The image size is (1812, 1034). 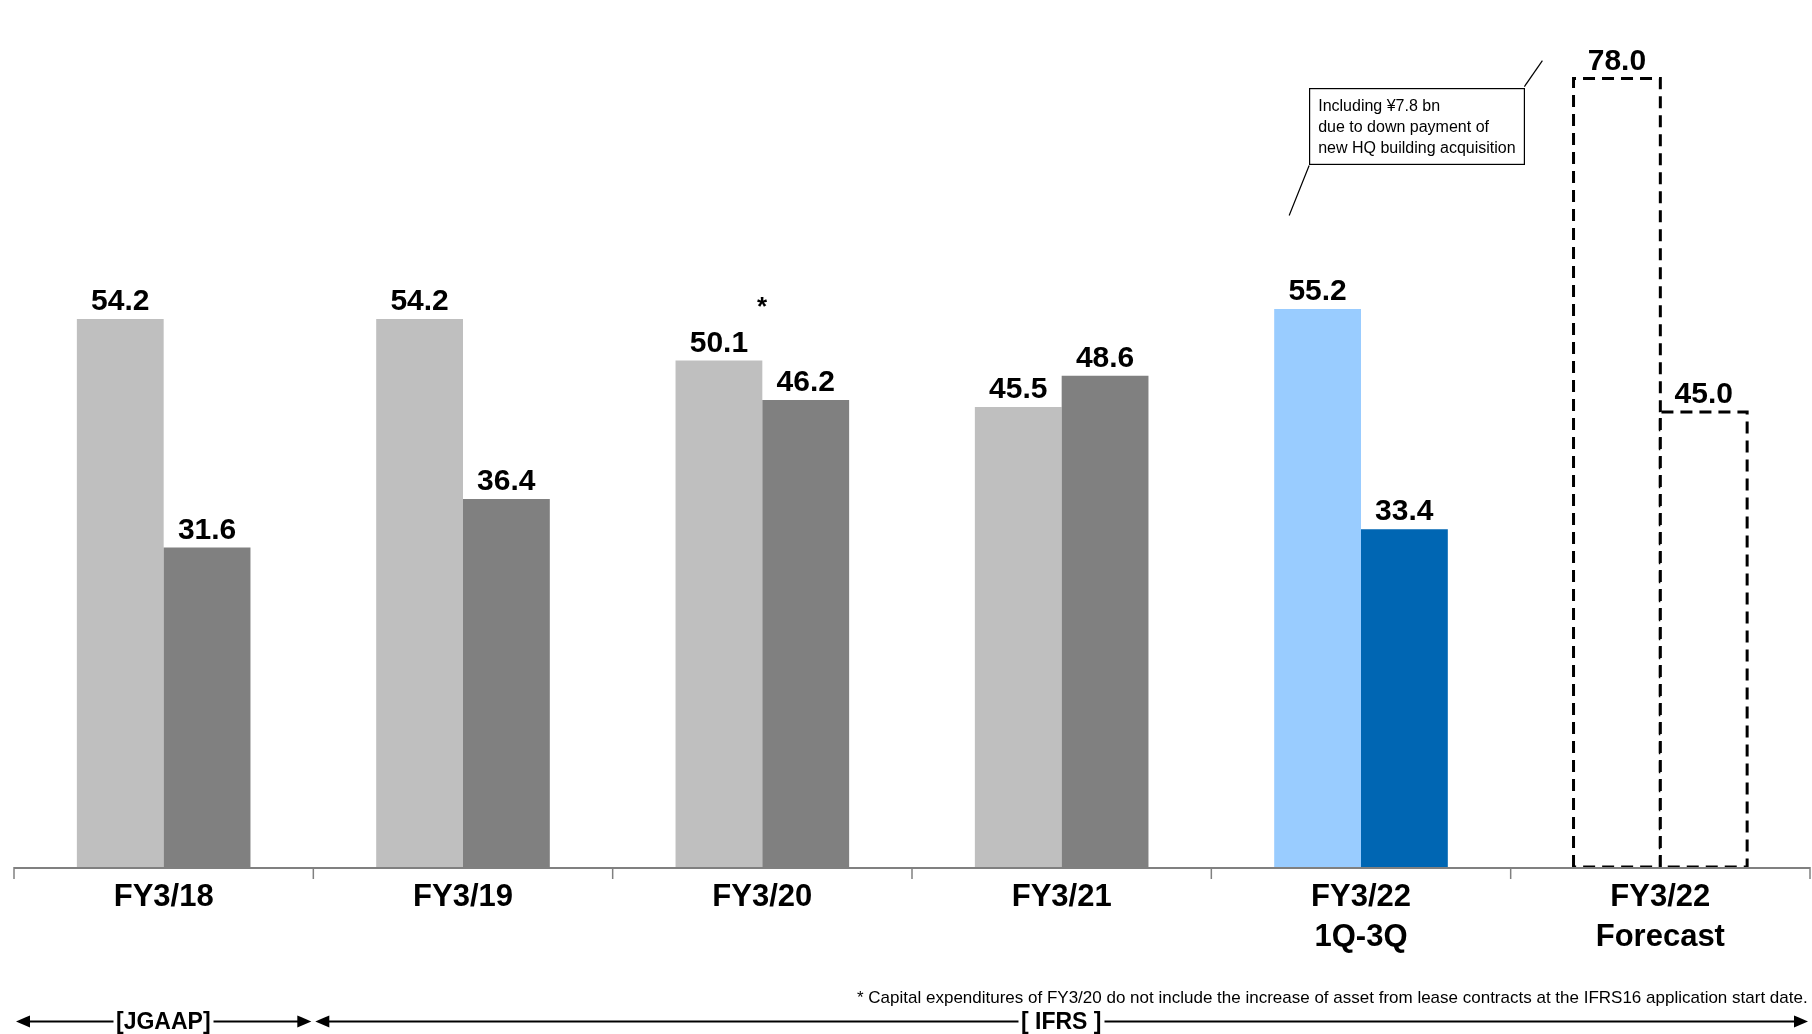 What do you see at coordinates (805, 380) in the screenshot?
I see `data-label: 46.2` at bounding box center [805, 380].